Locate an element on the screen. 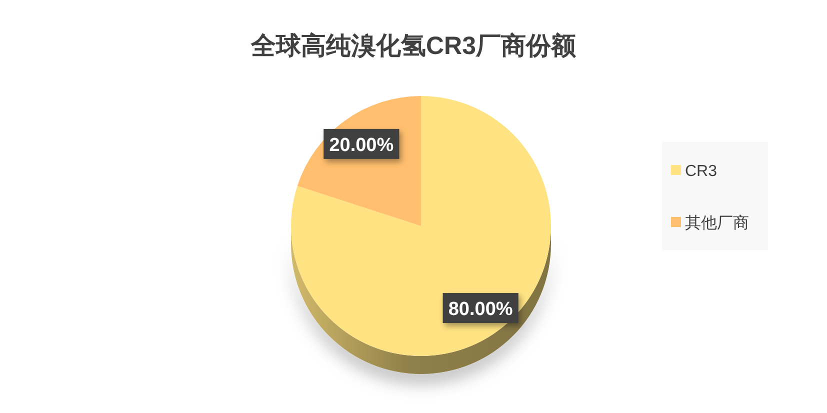  legend-label: CR3 is located at coordinates (701, 171).